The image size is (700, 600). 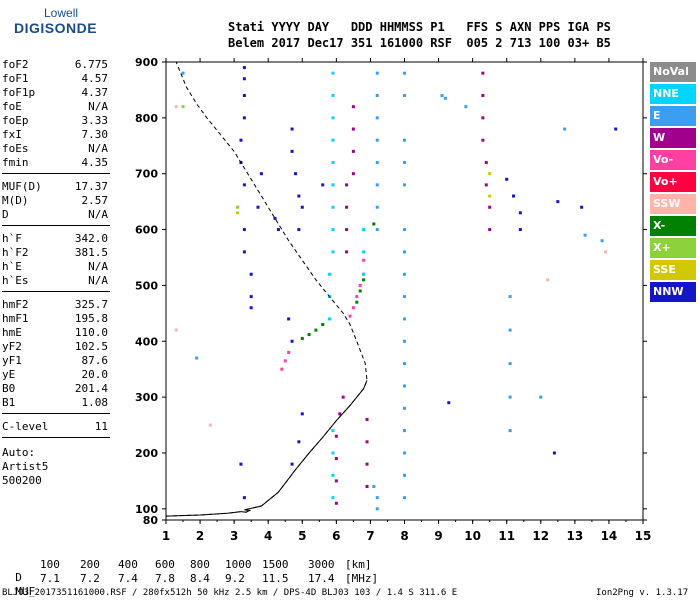 What do you see at coordinates (95, 402) in the screenshot?
I see `param-value: 1.08` at bounding box center [95, 402].